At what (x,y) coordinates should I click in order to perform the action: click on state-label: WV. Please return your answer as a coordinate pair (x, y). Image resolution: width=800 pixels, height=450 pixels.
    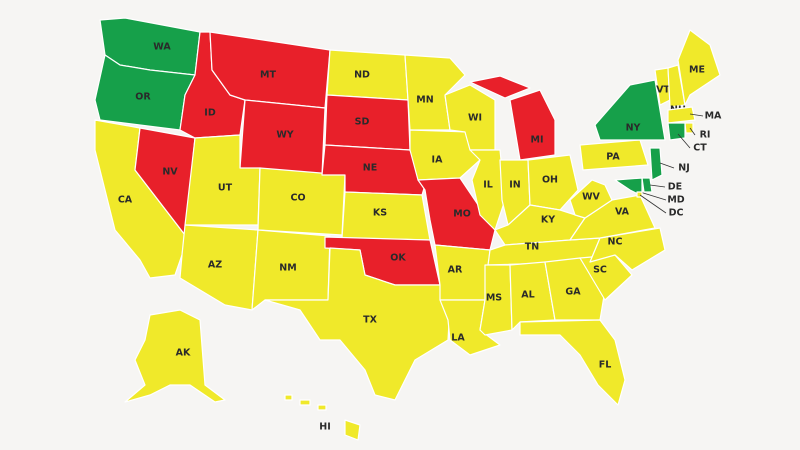
    Looking at the image, I should click on (591, 197).